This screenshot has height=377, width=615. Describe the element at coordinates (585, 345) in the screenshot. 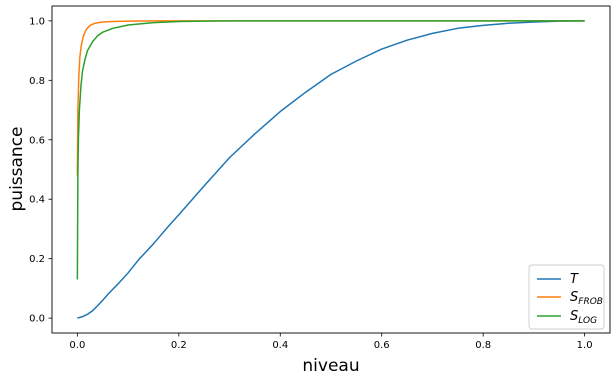

I see `x-tick-label: 1.0` at that location.